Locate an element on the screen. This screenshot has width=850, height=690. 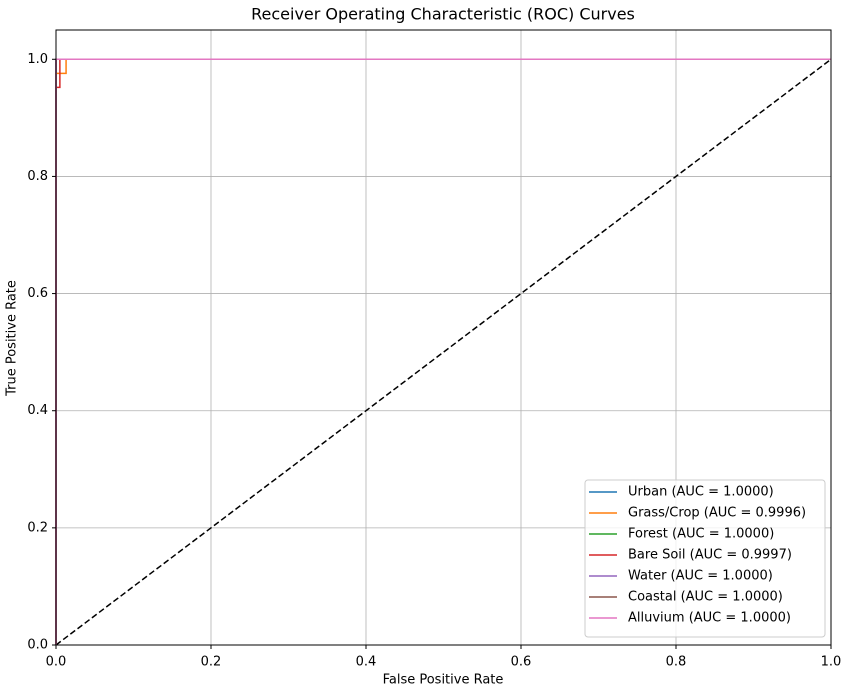
legend-label: Bare Soil (AUC = 0.9997) is located at coordinates (710, 555).